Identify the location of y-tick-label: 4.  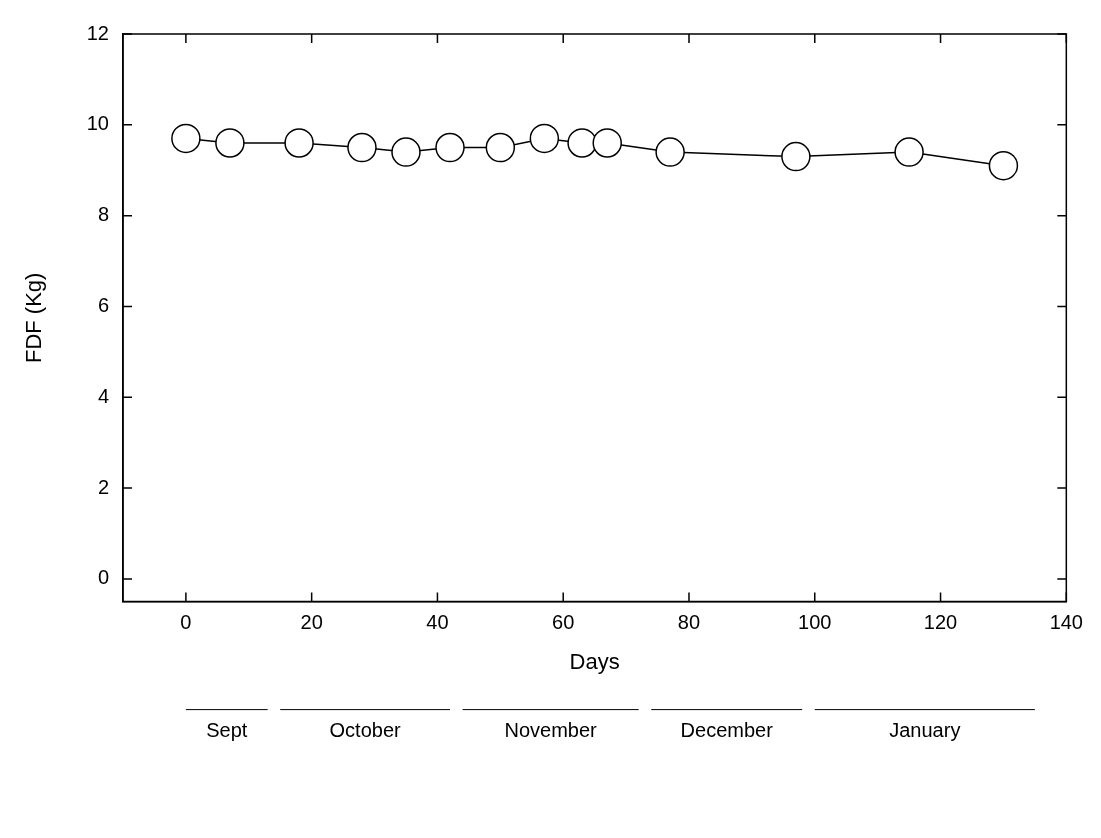
(103, 395).